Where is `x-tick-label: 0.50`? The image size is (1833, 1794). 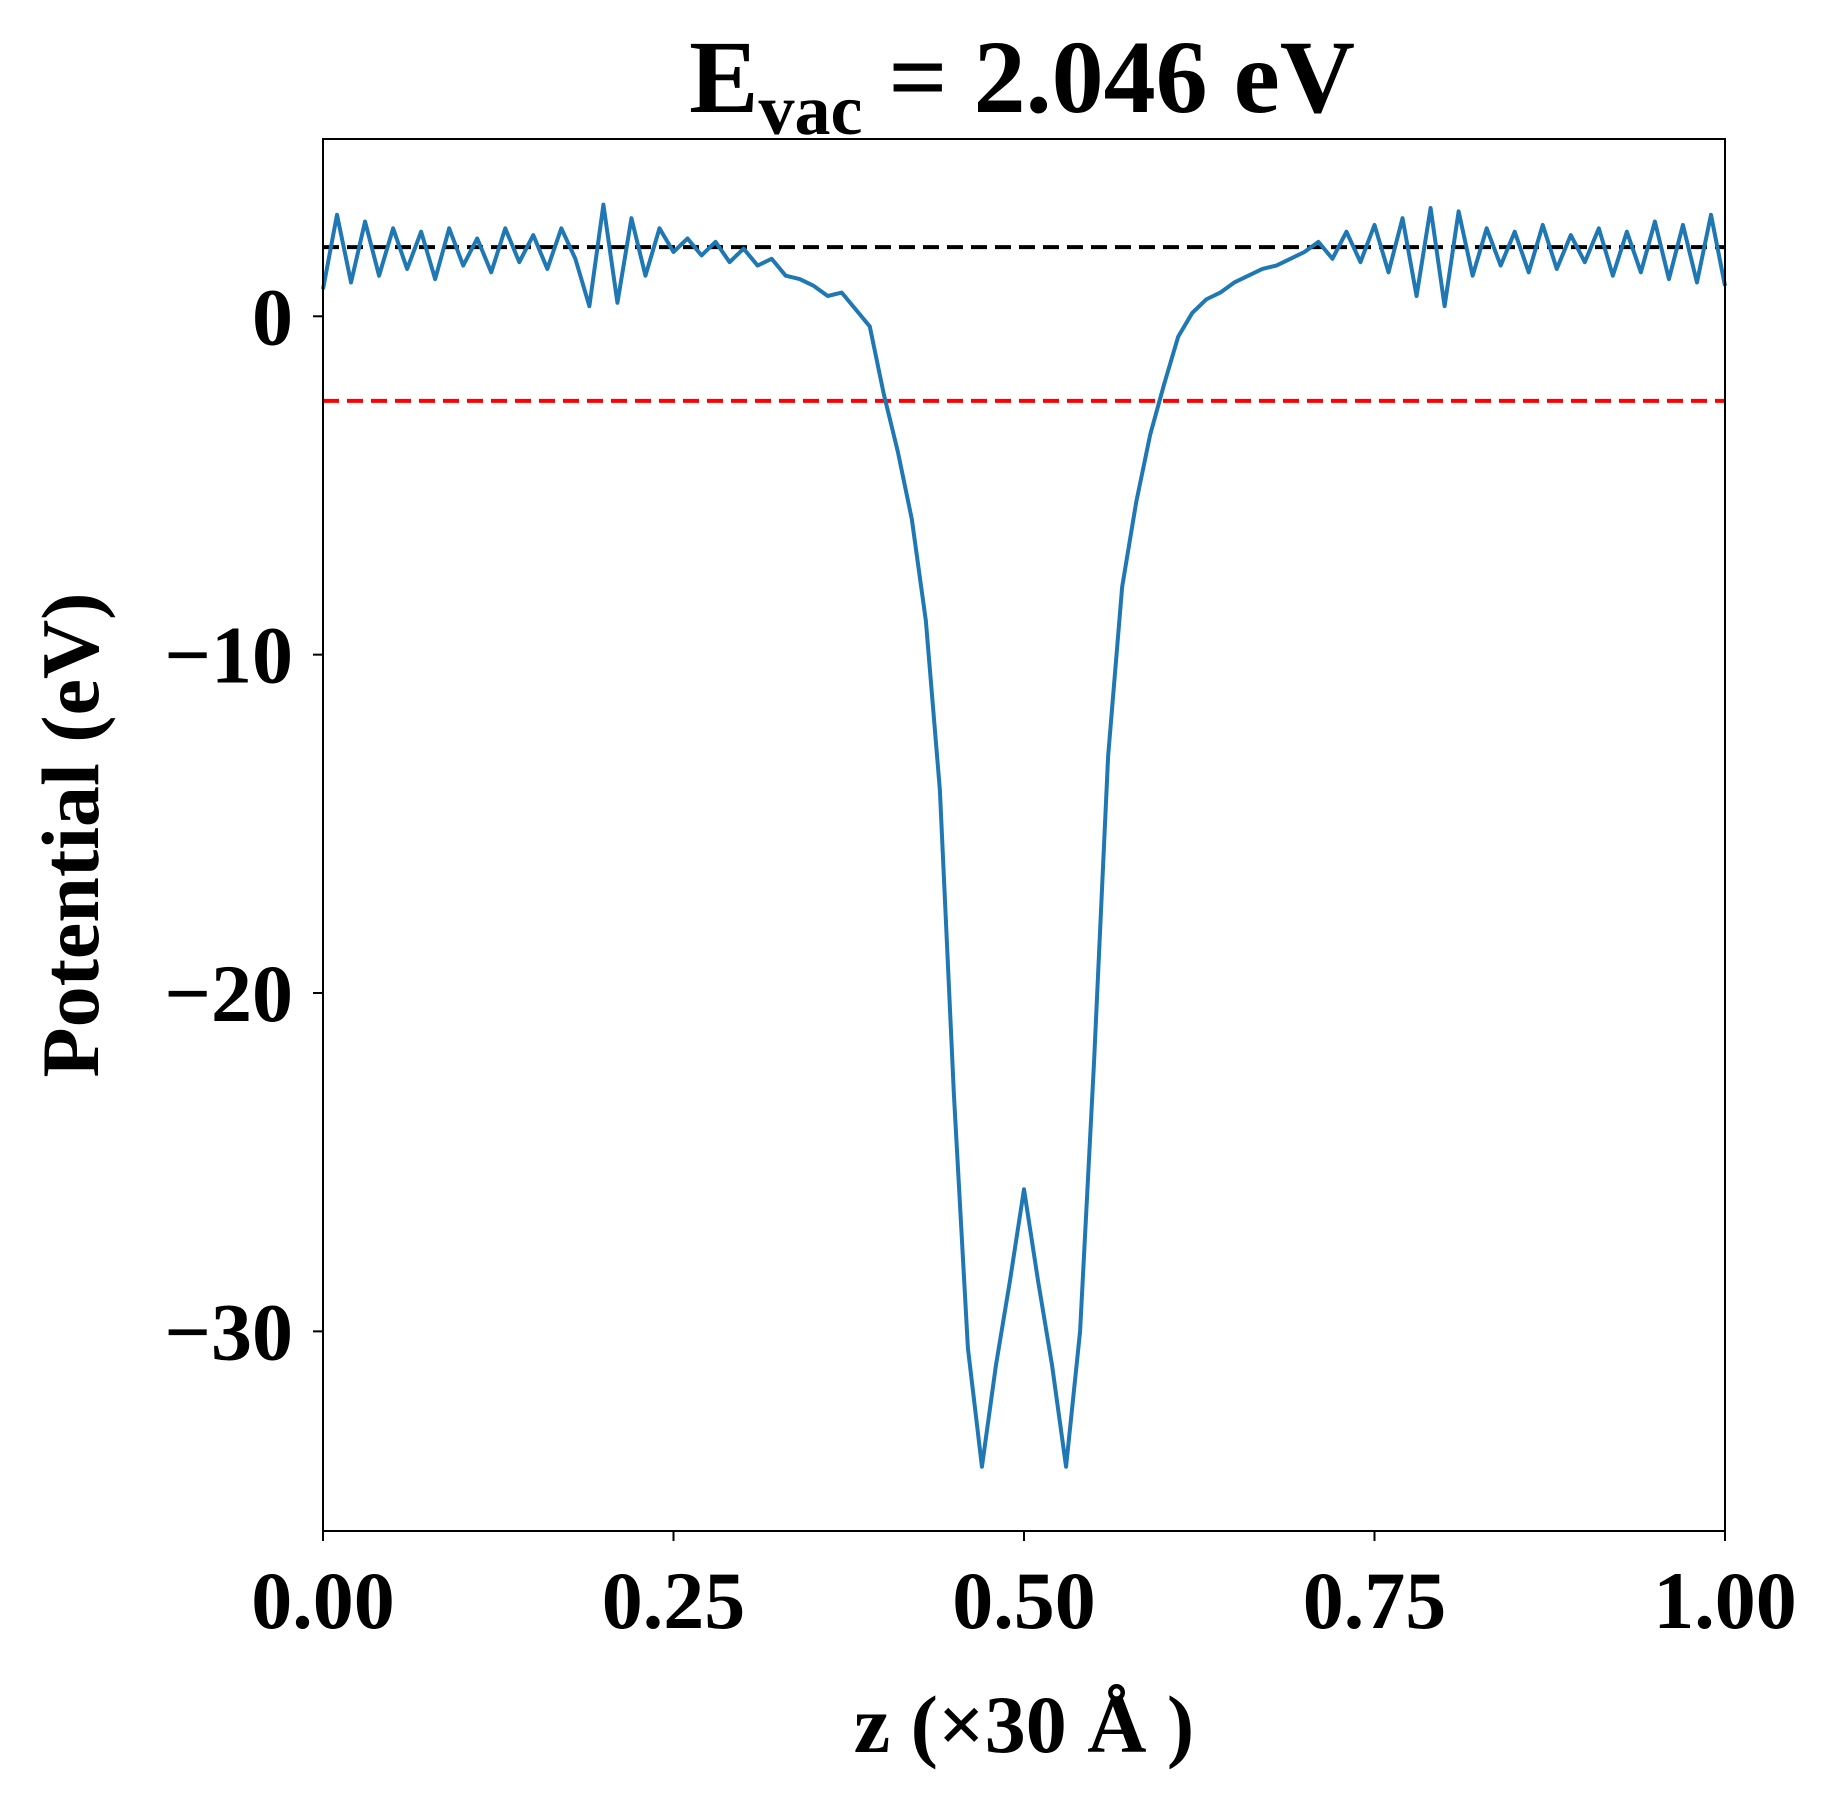 x-tick-label: 0.50 is located at coordinates (1024, 1600).